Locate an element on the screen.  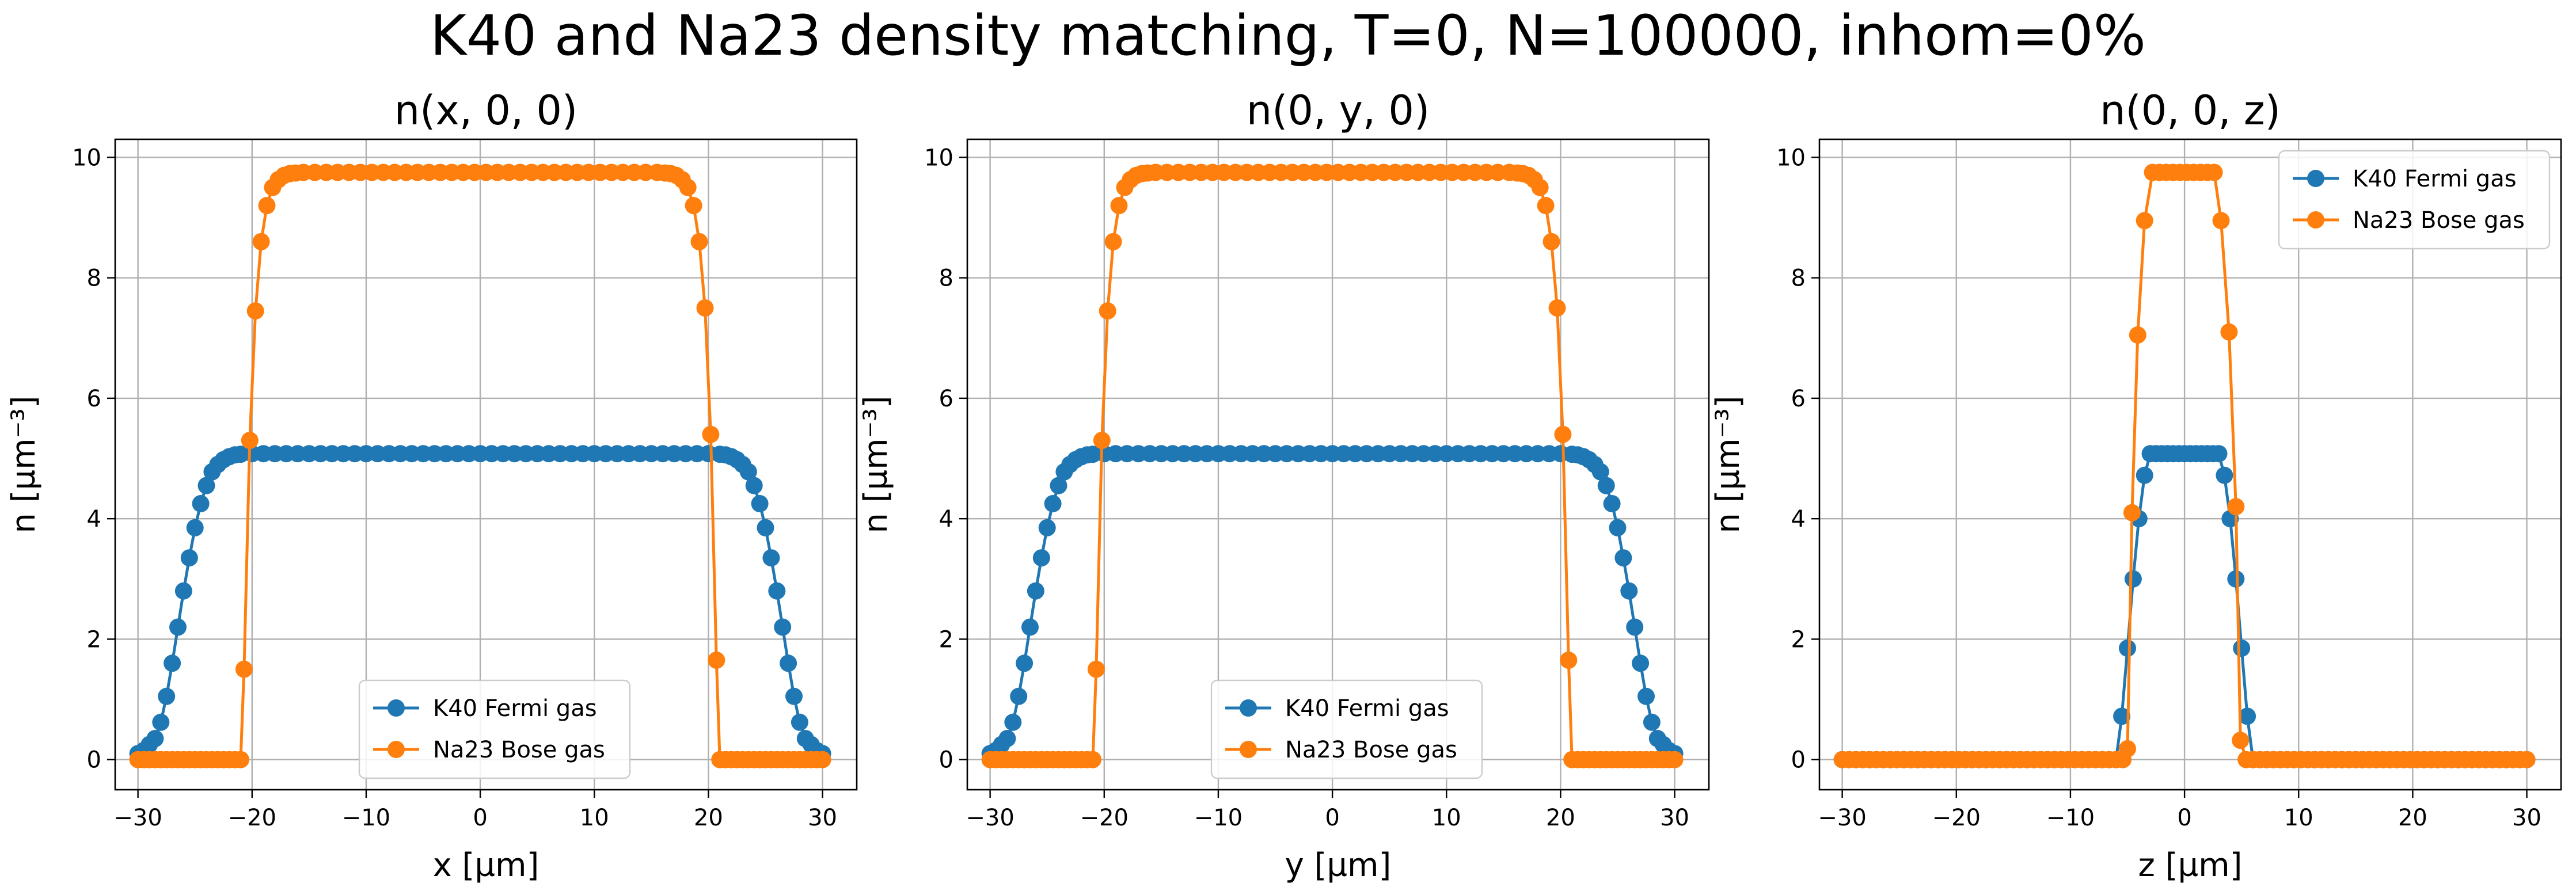
y-tick-label: 8 is located at coordinates (946, 278).